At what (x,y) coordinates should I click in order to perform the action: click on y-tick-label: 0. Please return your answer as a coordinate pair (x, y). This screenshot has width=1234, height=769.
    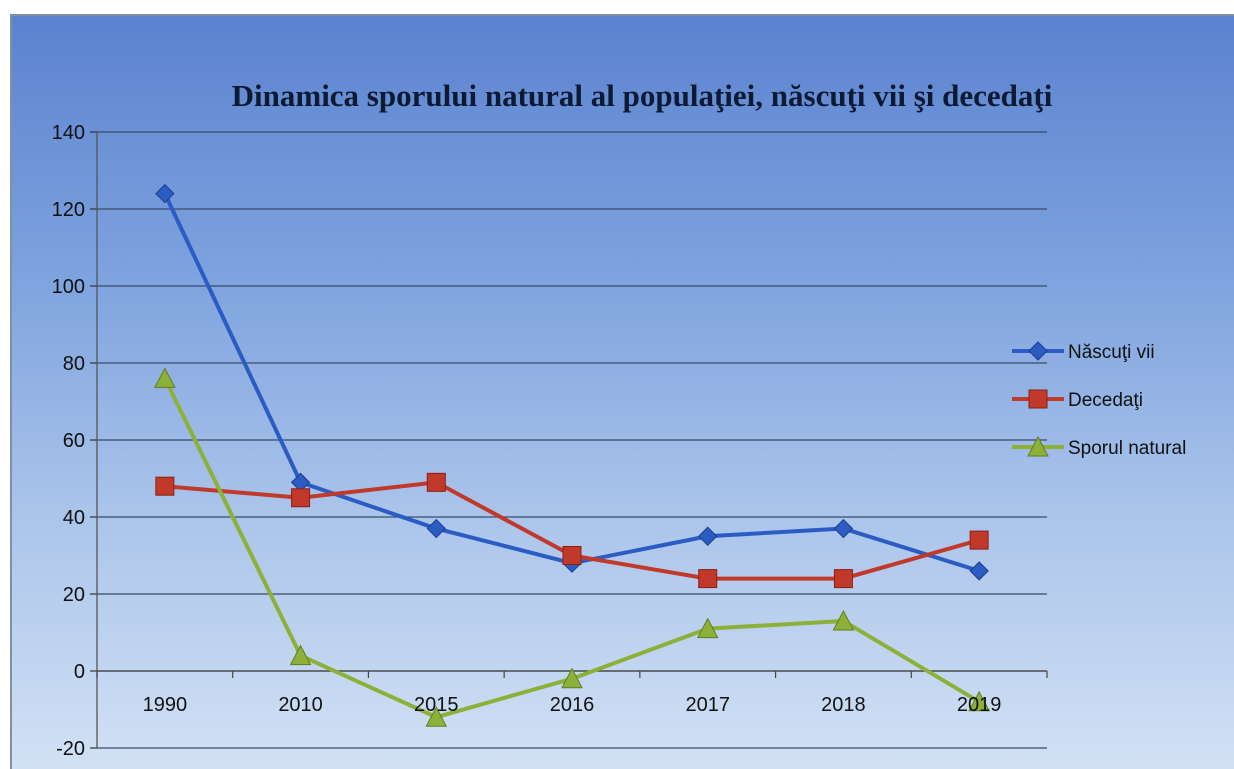
    Looking at the image, I should click on (79, 672).